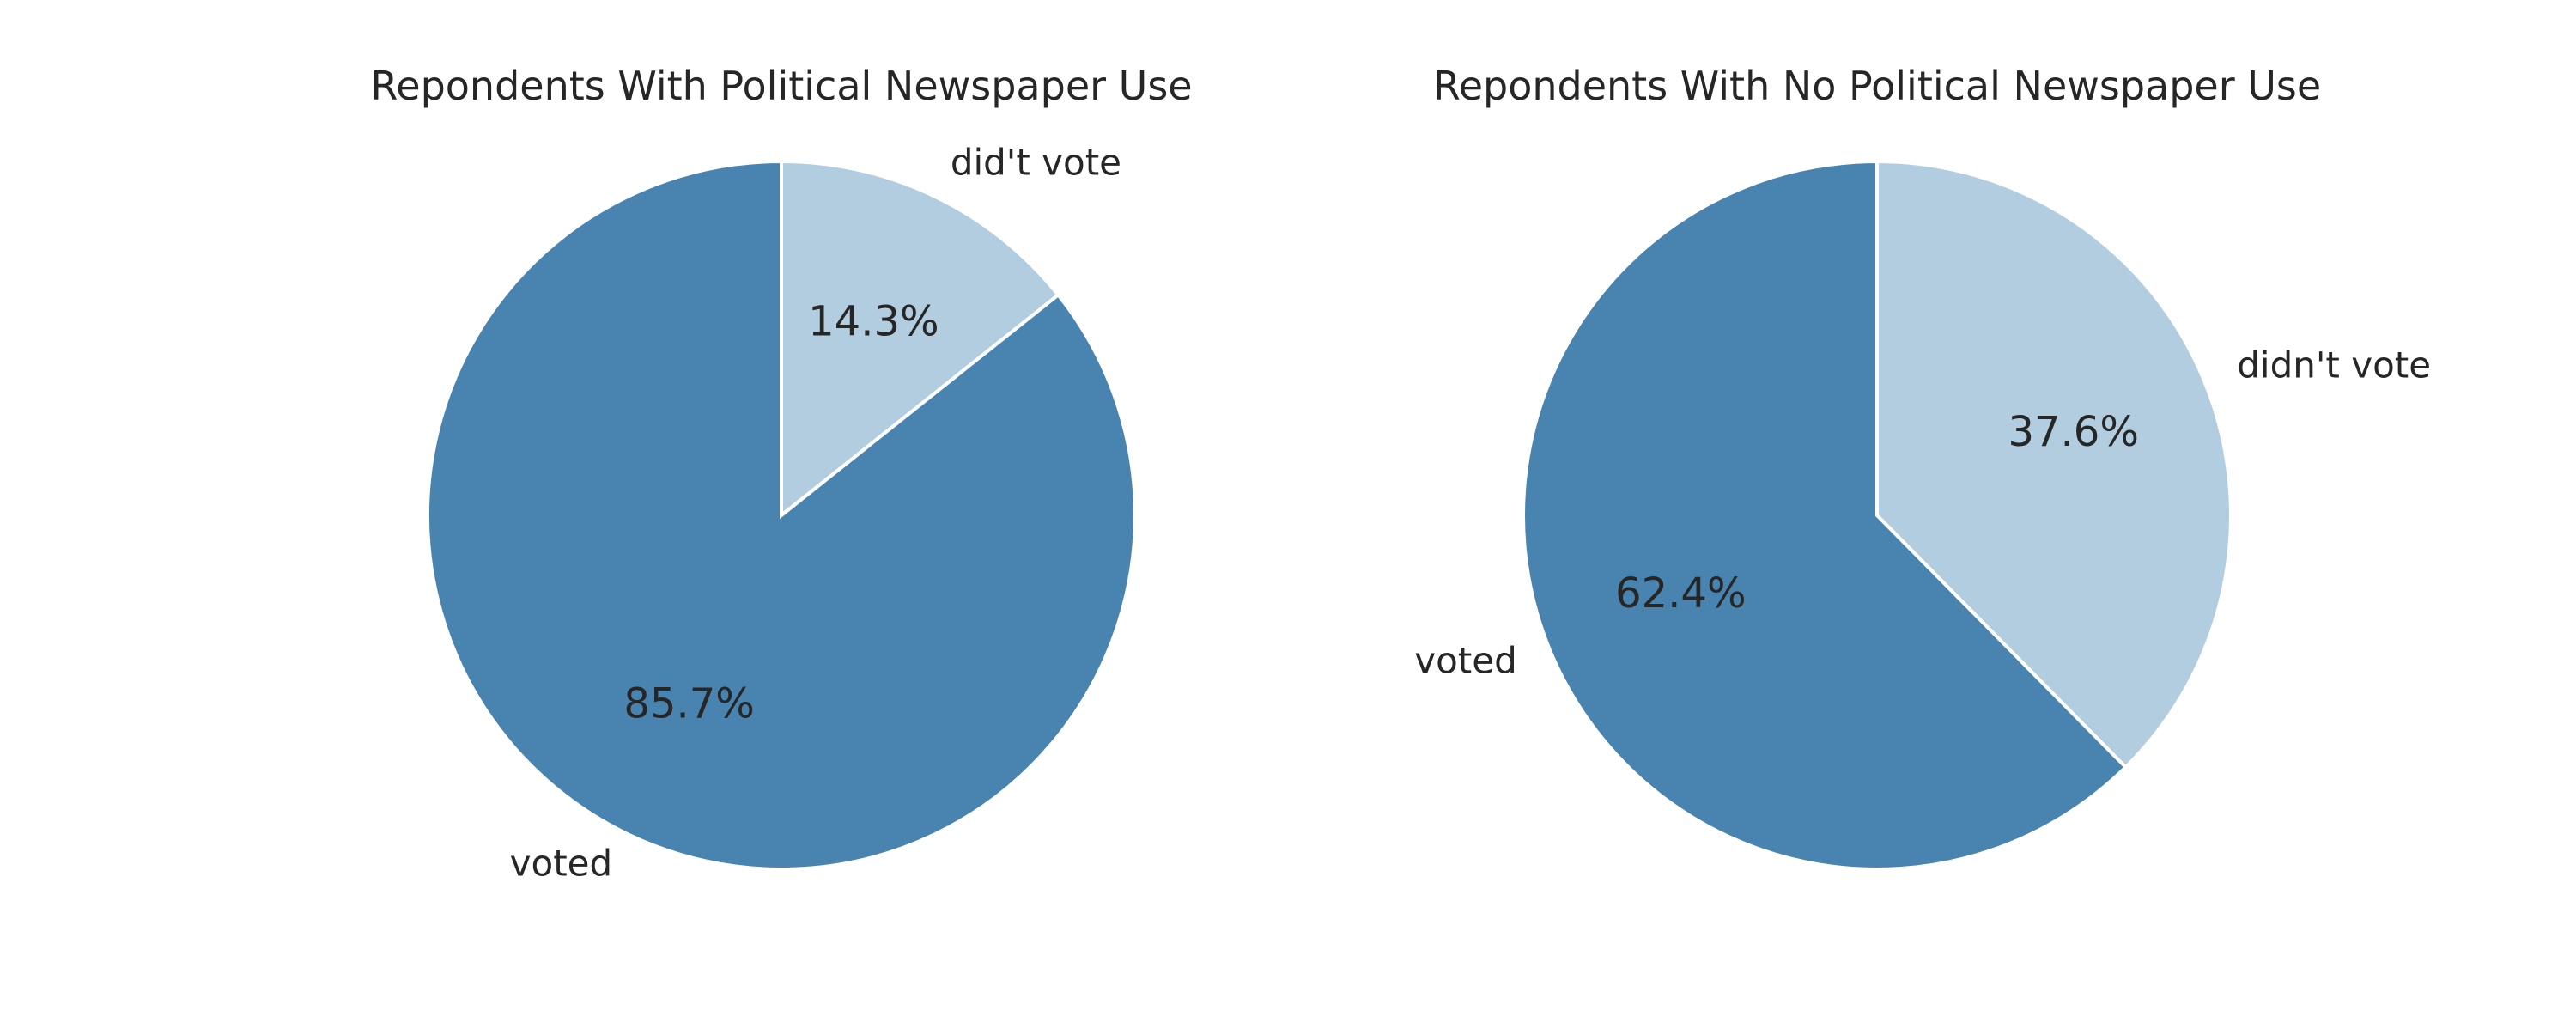 This screenshot has width=2576, height=1035. I want to click on slice-label-did-t-vote: did't vote, so click(1036, 162).